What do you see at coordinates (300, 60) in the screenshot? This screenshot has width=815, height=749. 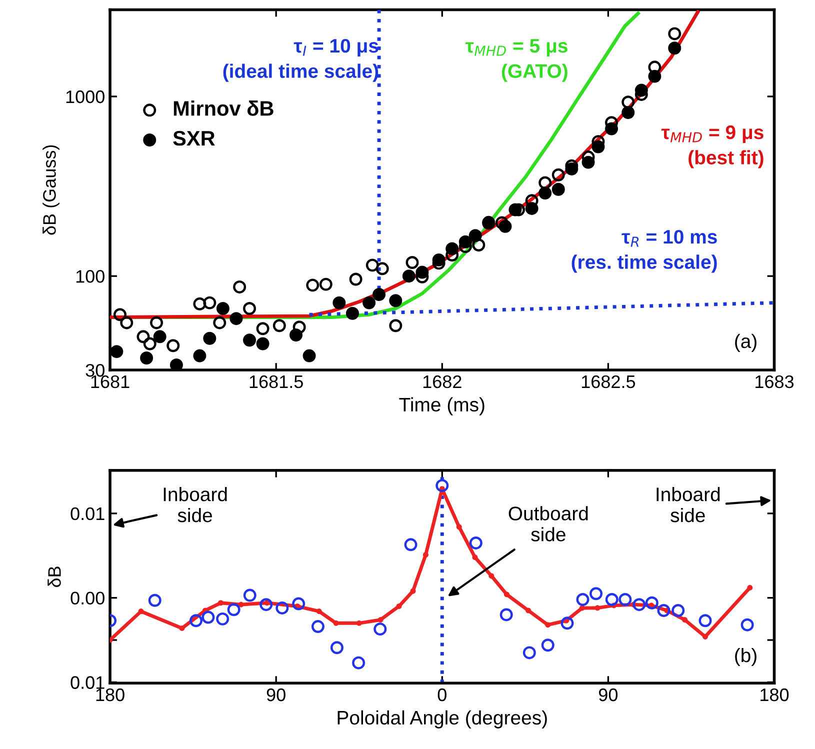 I see `series-label: τ$_{I}$ = 10 μs (ideal time scale)` at bounding box center [300, 60].